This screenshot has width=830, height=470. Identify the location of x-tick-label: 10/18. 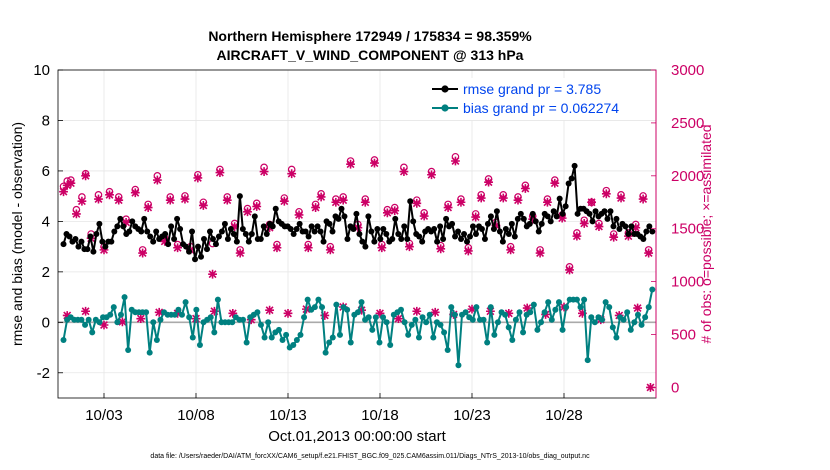
(380, 415).